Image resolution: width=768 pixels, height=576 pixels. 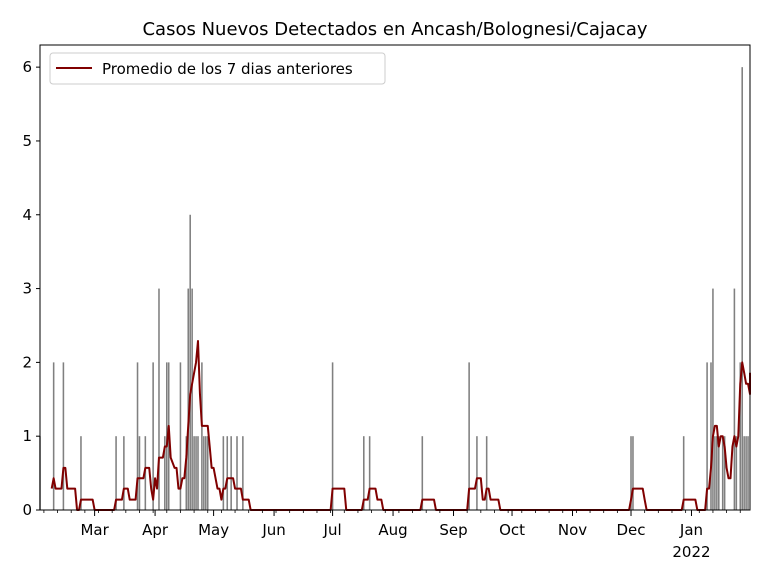 What do you see at coordinates (213, 530) in the screenshot?
I see `x-tick-label: May` at bounding box center [213, 530].